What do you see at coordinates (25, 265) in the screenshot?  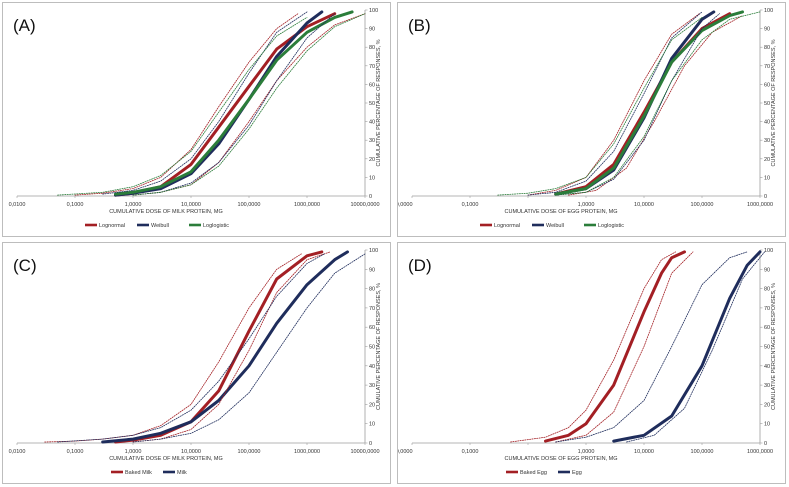 I see `panel-label: (C)` at bounding box center [25, 265].